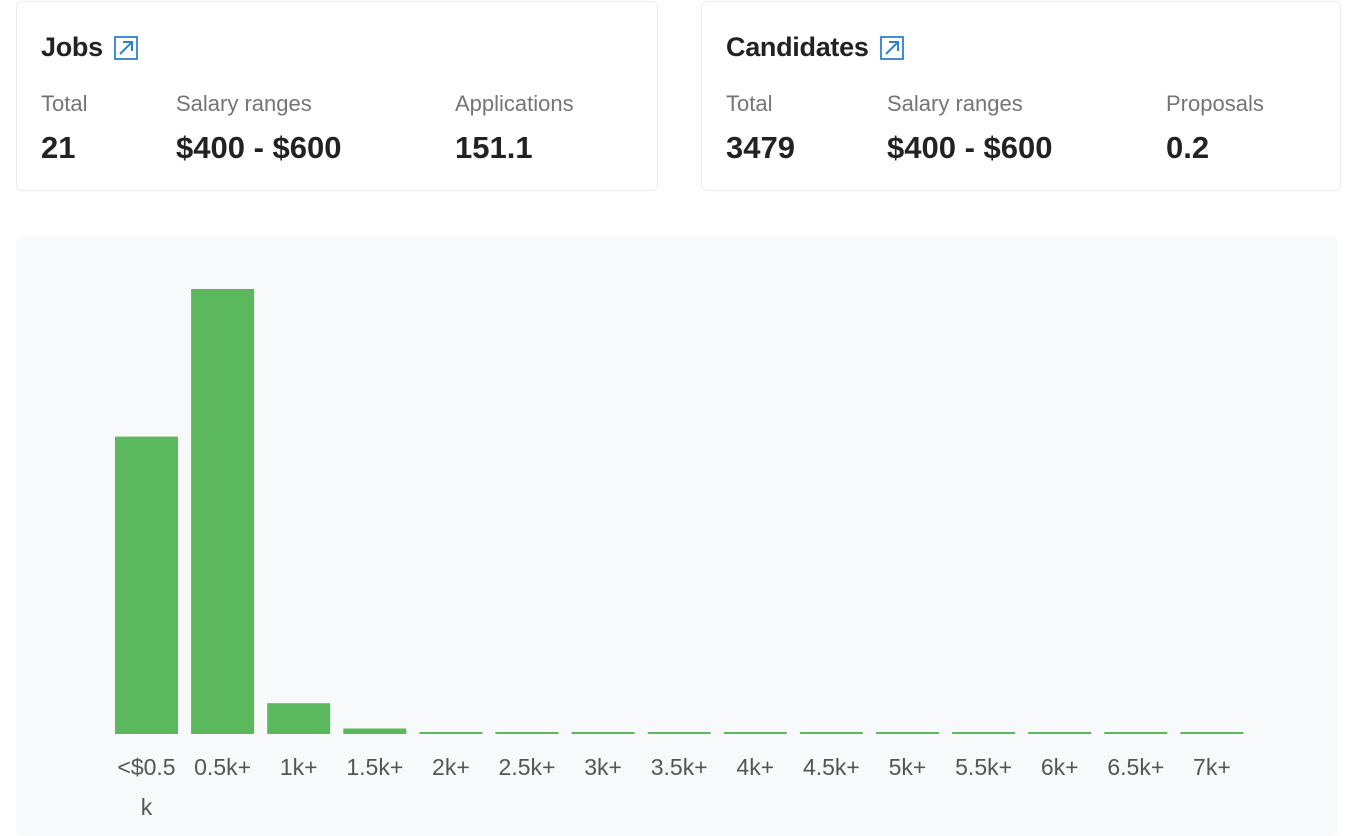 The height and width of the screenshot is (836, 1362). I want to click on x-tick-label: 1k+, so click(299, 767).